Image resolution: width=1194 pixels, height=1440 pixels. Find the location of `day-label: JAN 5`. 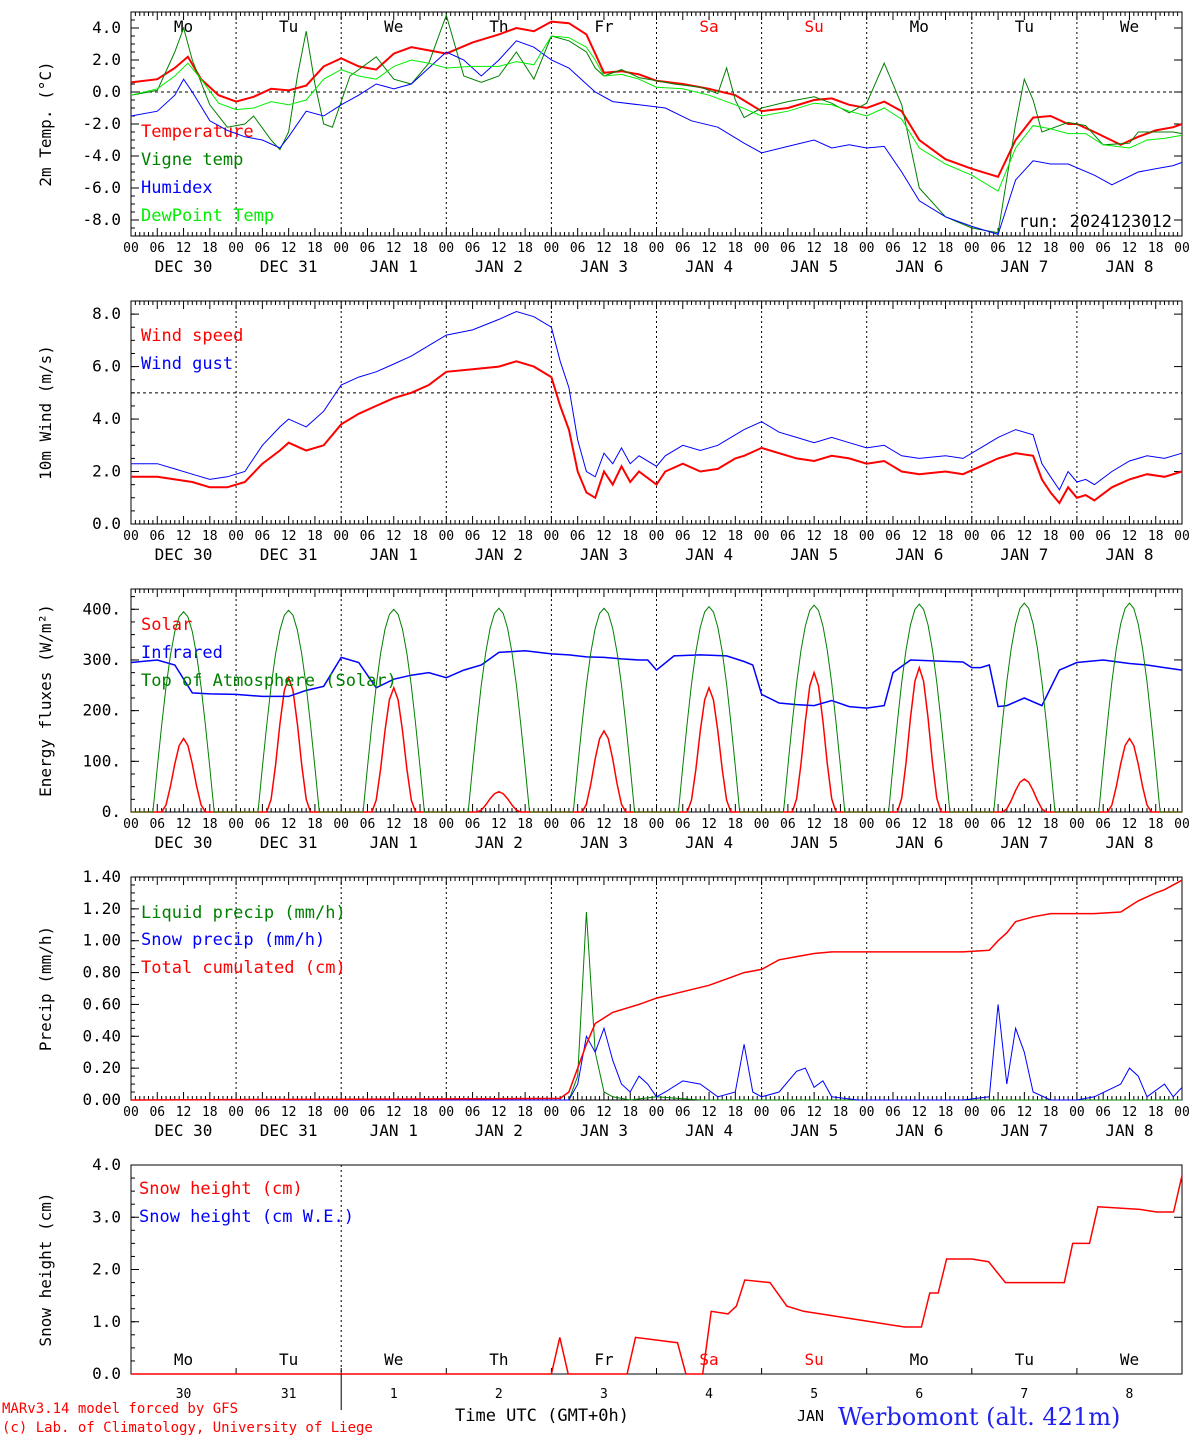

day-label: JAN 5 is located at coordinates (814, 554).